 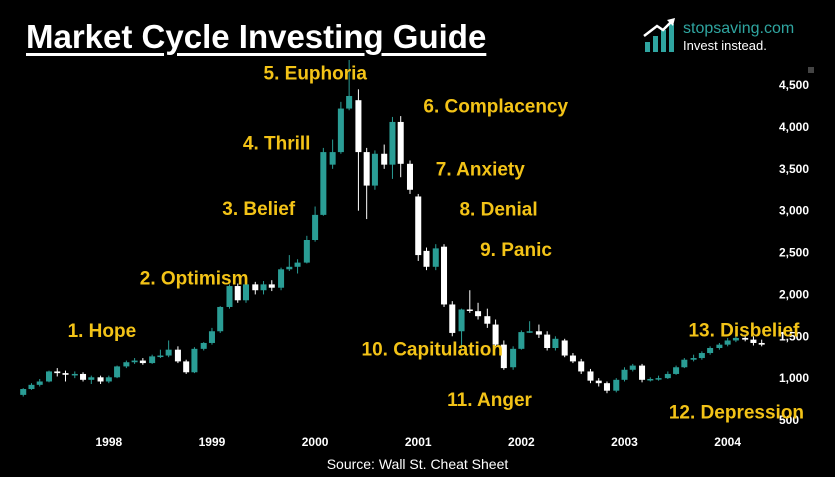 What do you see at coordinates (727, 442) in the screenshot?
I see `x-tick-label: 2004` at bounding box center [727, 442].